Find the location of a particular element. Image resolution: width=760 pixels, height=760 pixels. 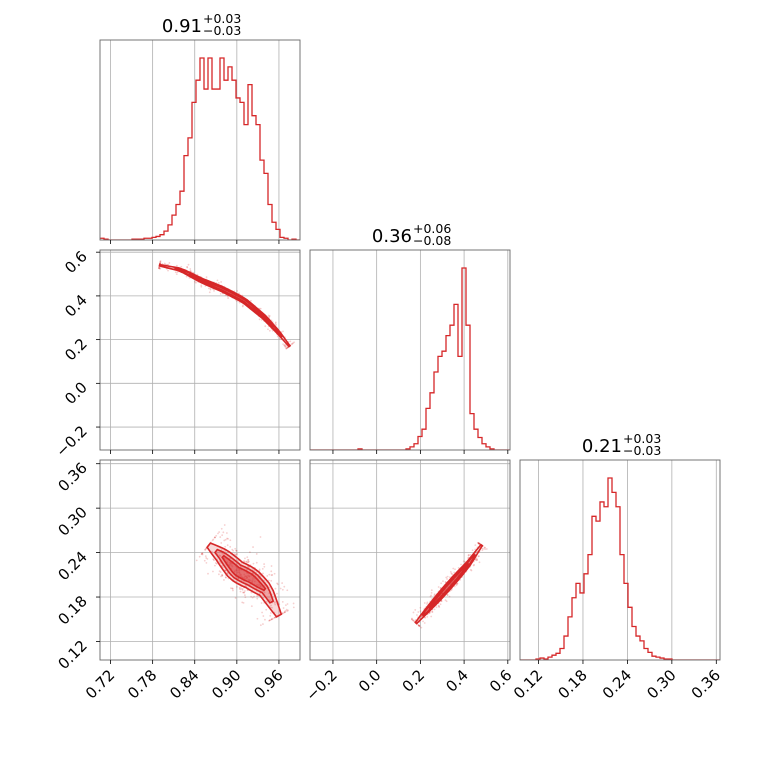

y-tick-label: 0.30 is located at coordinates (72, 521).